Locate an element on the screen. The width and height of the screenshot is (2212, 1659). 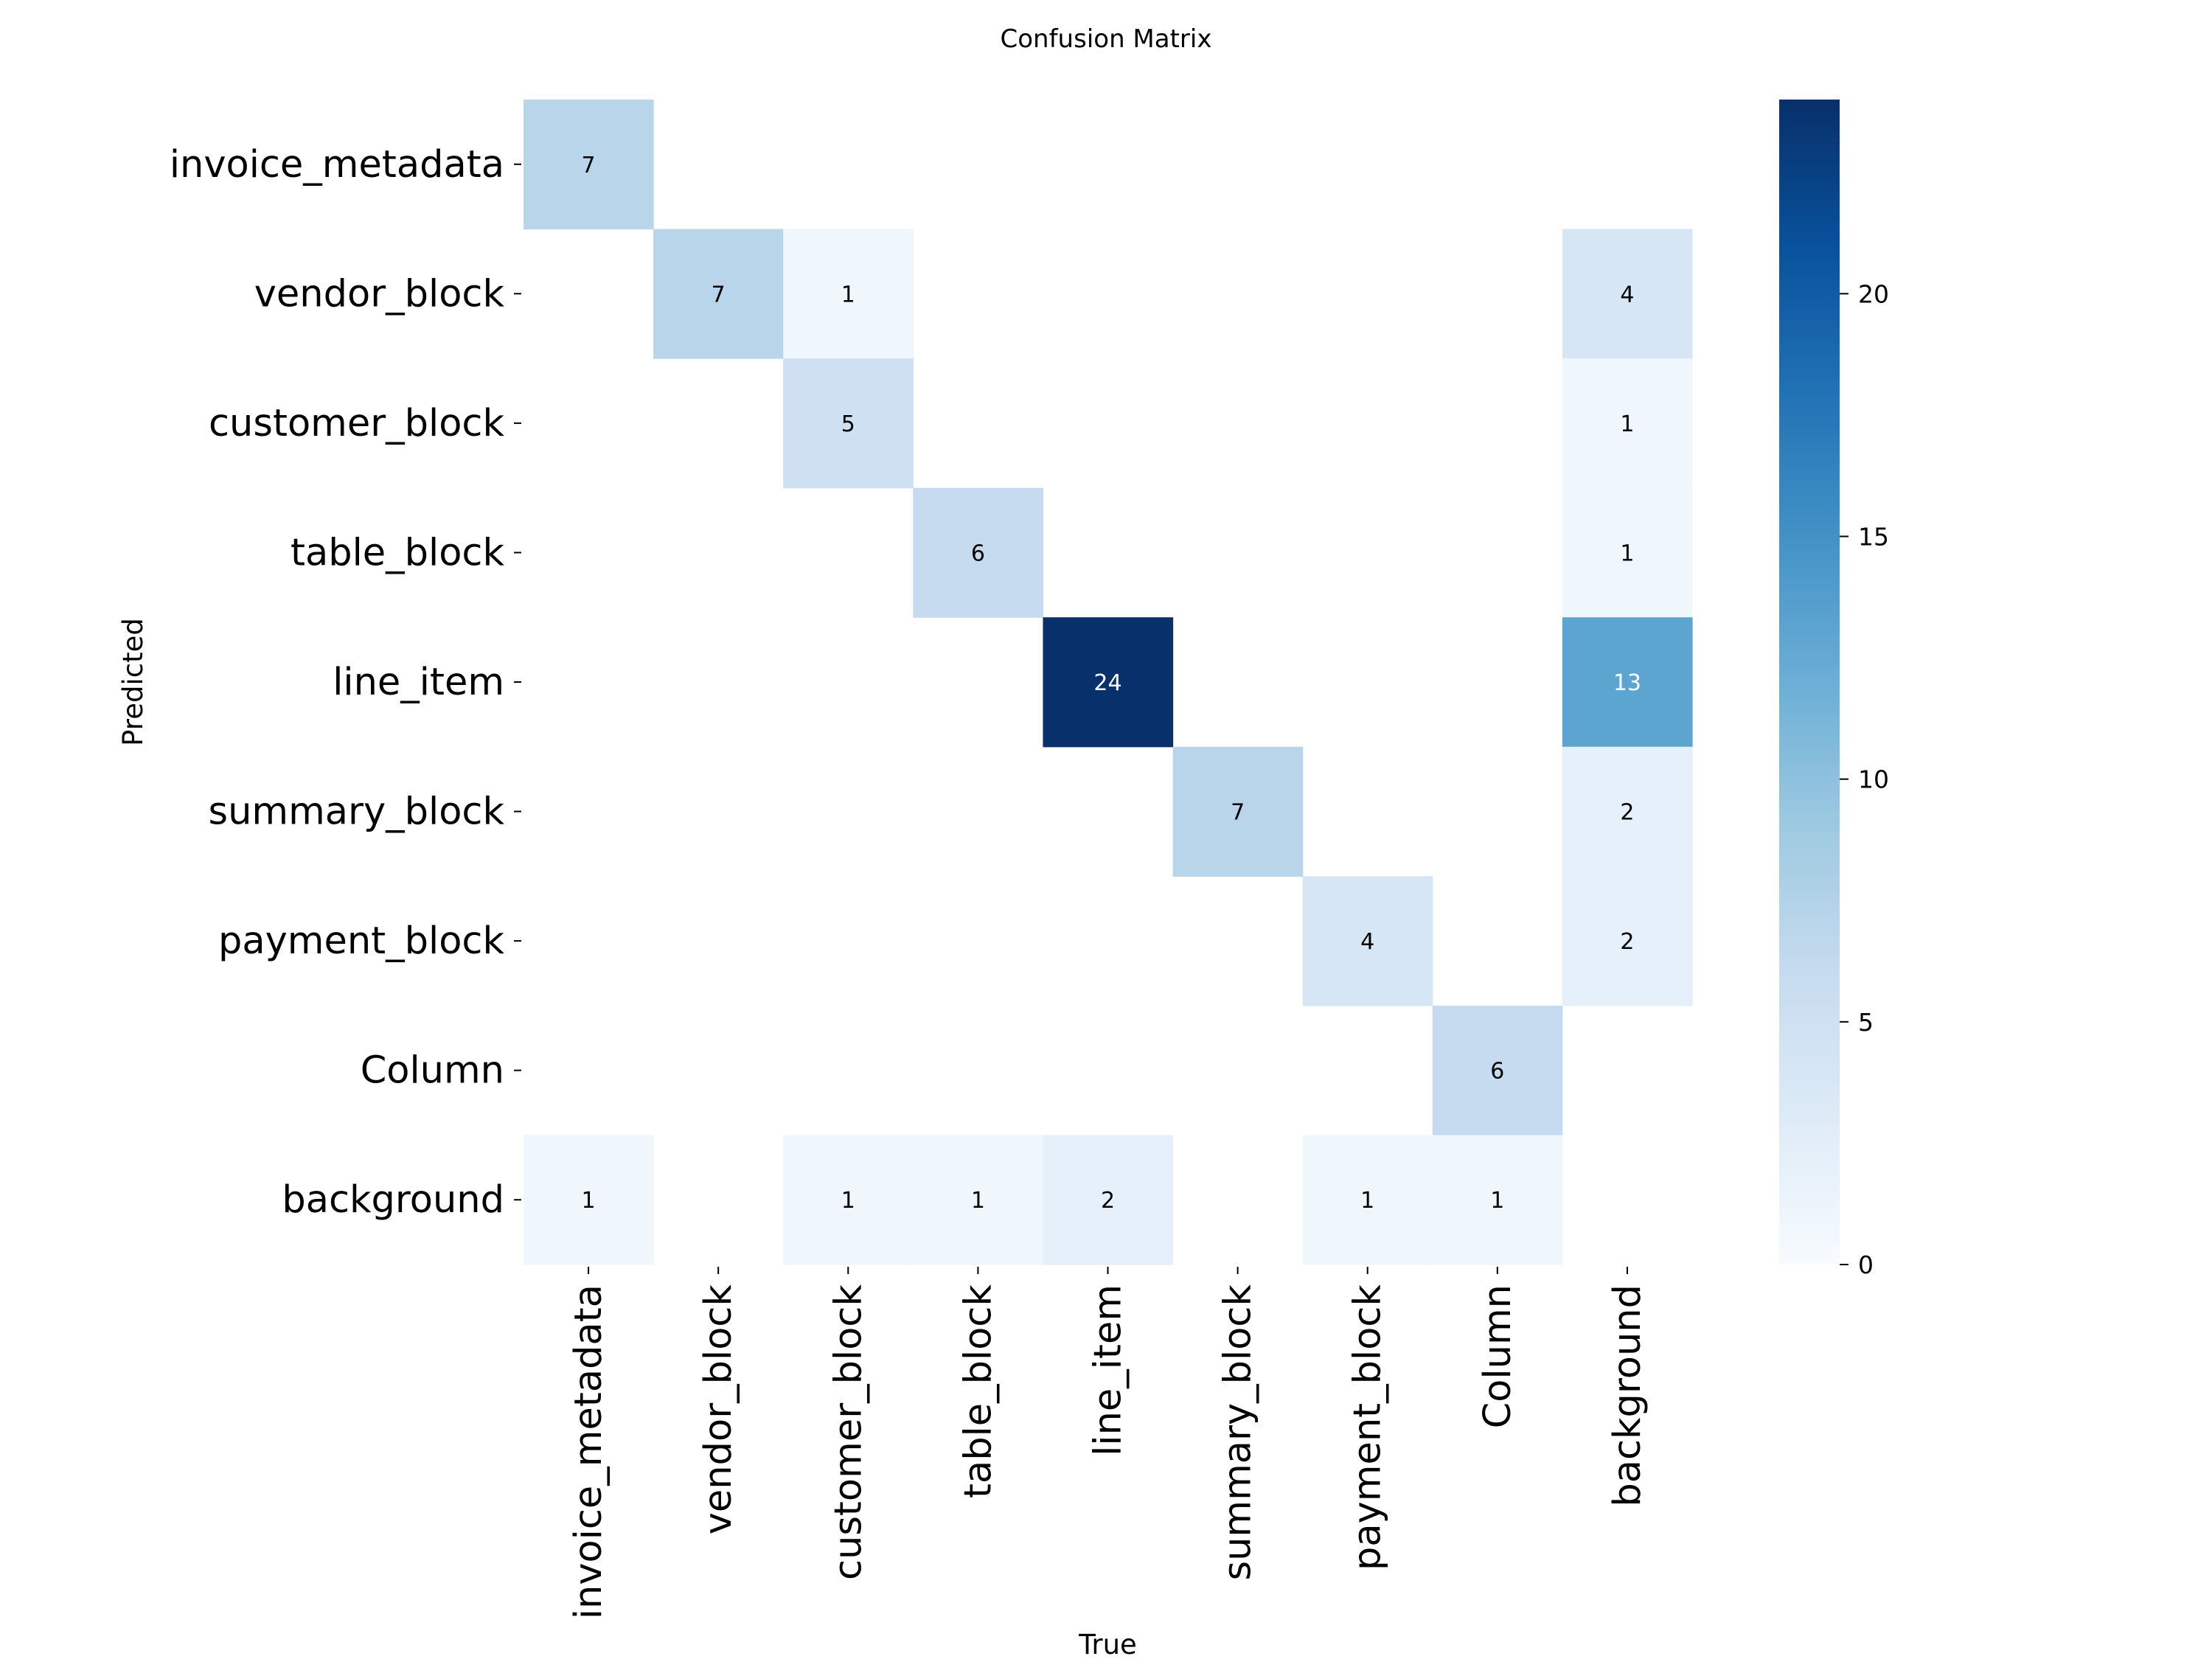
x-axis-title: True is located at coordinates (1107, 1644).